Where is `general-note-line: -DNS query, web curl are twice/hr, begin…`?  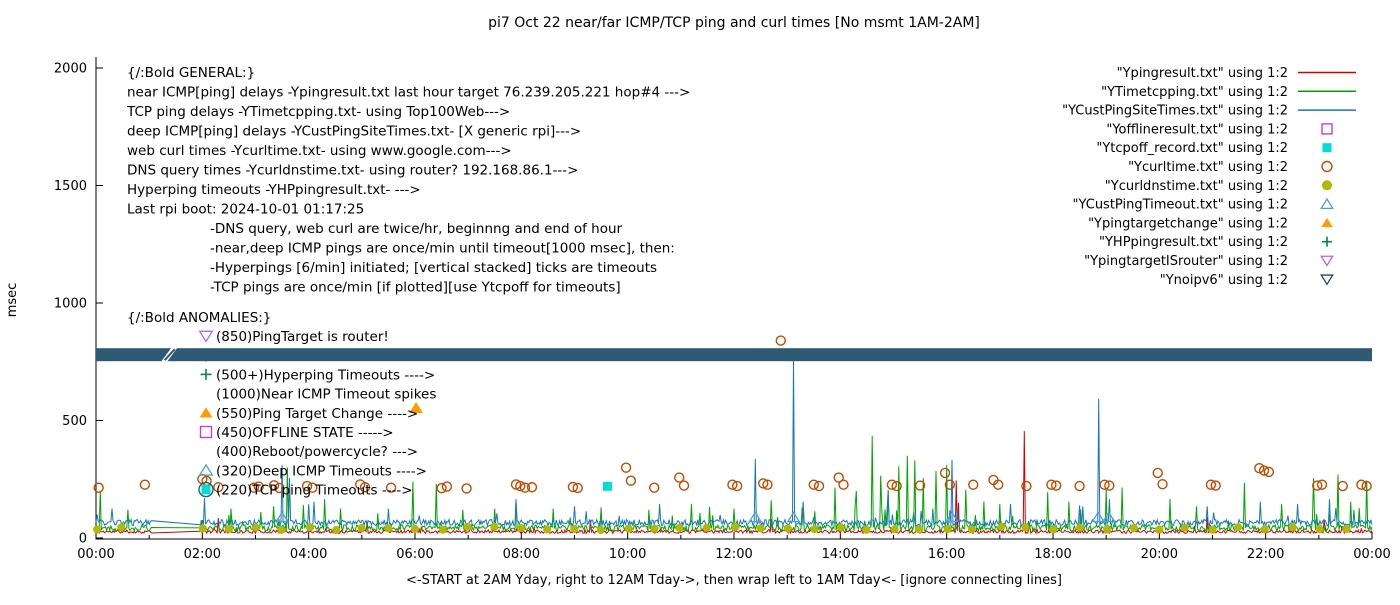
general-note-line: -DNS query, web curl are twice/hr, begin… is located at coordinates (416, 229).